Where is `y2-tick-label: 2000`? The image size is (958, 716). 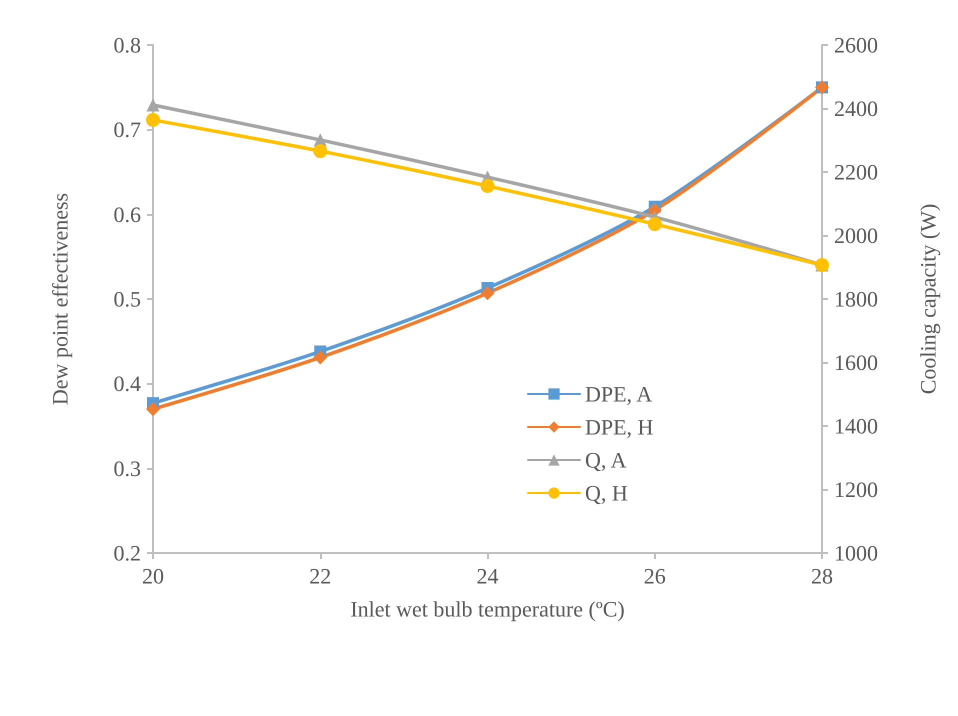
y2-tick-label: 2000 is located at coordinates (856, 235).